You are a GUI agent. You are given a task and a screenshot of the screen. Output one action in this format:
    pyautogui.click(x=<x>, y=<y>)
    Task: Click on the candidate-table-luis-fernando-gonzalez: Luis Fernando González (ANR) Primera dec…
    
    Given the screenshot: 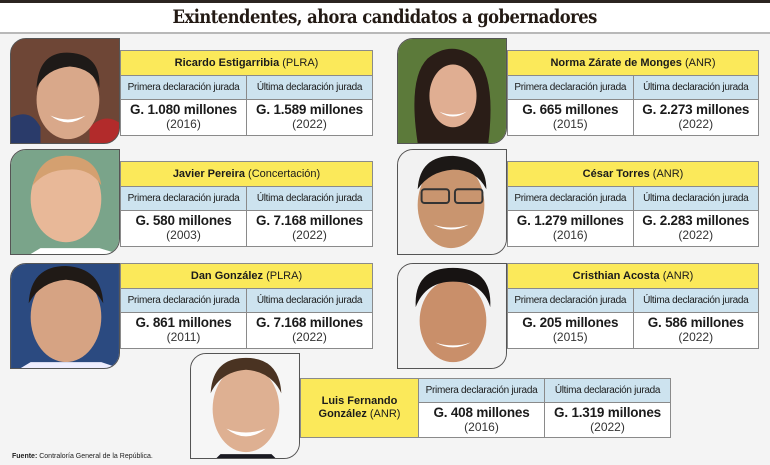 What is the action you would take?
    pyautogui.click(x=485, y=408)
    